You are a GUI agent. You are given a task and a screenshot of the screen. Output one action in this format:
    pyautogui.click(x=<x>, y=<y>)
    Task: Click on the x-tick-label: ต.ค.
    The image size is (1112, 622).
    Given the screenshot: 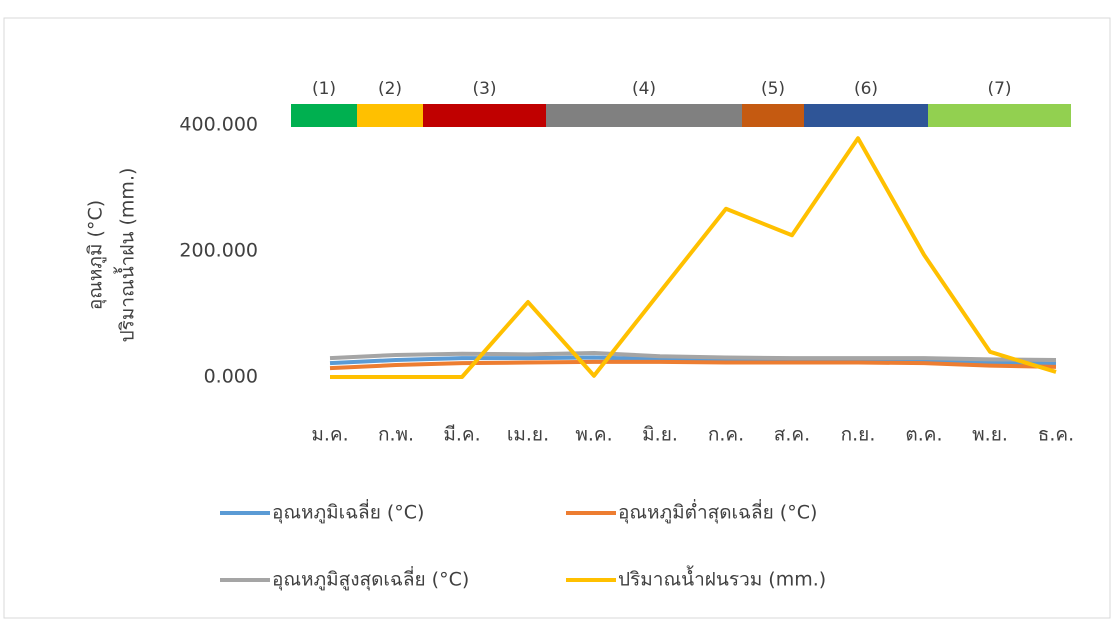 What is the action you would take?
    pyautogui.click(x=923, y=435)
    